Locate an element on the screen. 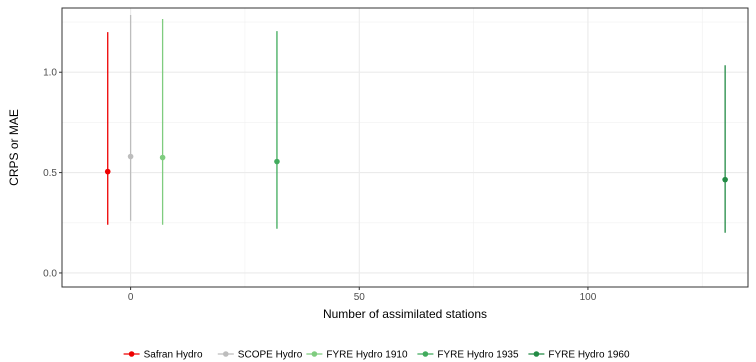 The image size is (756, 362). legend-label: FYRE Hydro 1960 is located at coordinates (589, 355).